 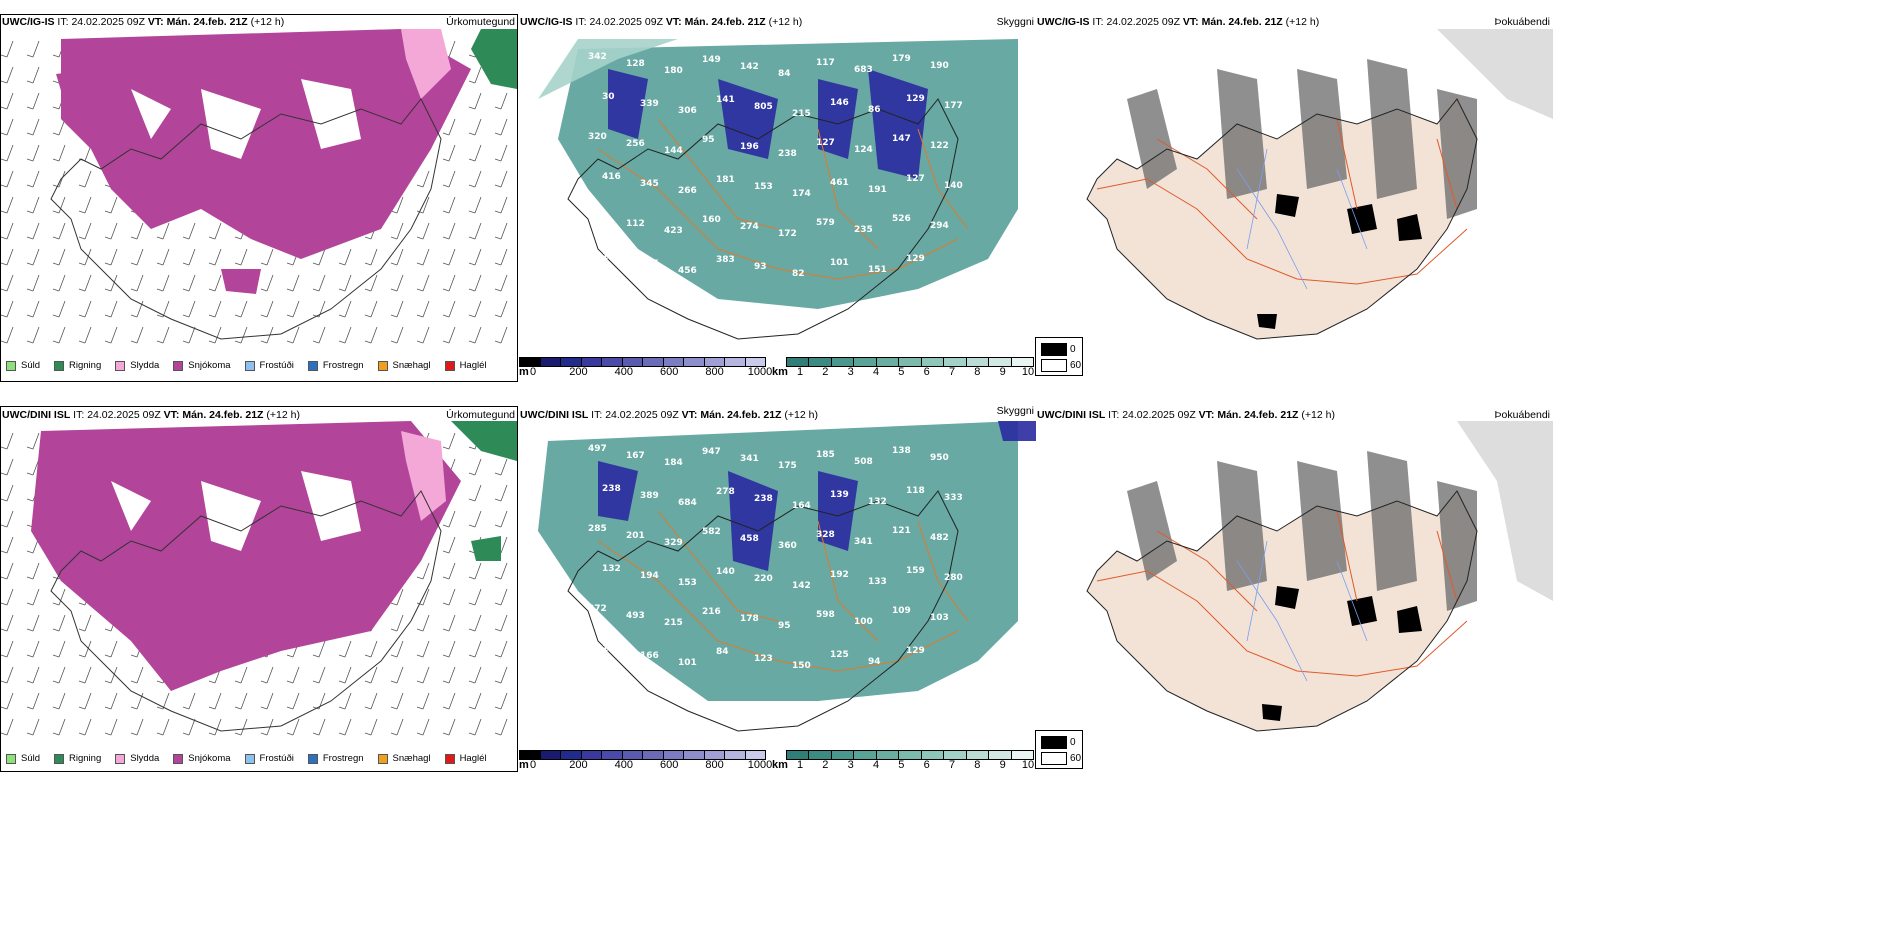 I want to click on visibility-value-label: 280, so click(x=953, y=578).